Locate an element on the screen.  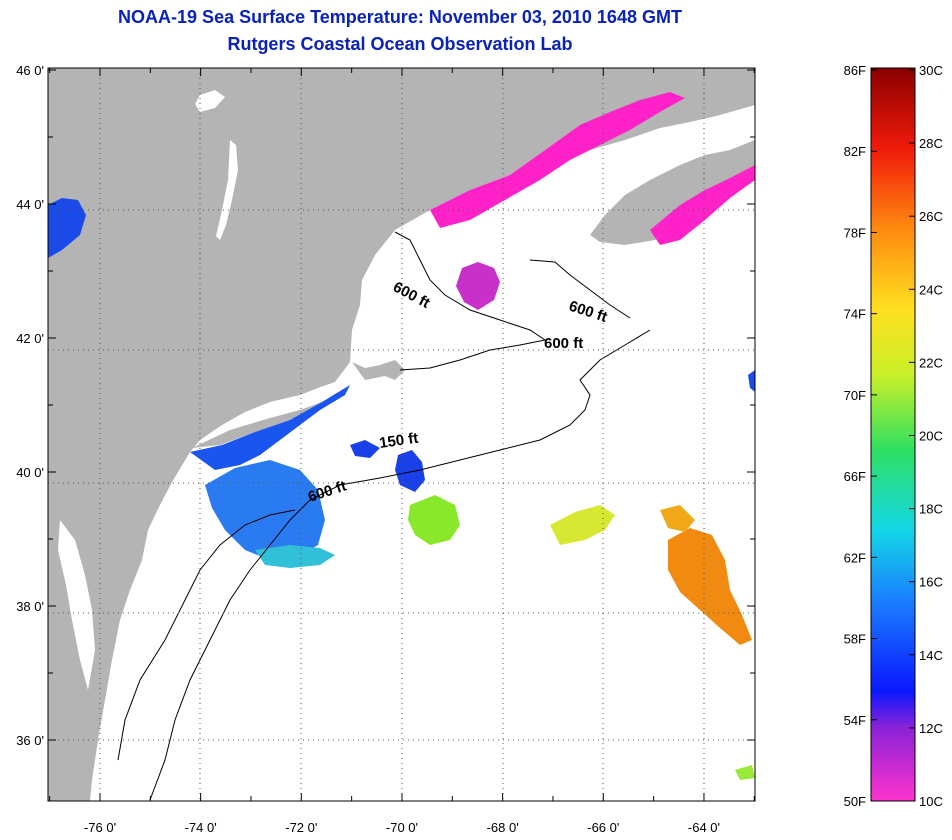
colorbar-c-label: 12C is located at coordinates (931, 728).